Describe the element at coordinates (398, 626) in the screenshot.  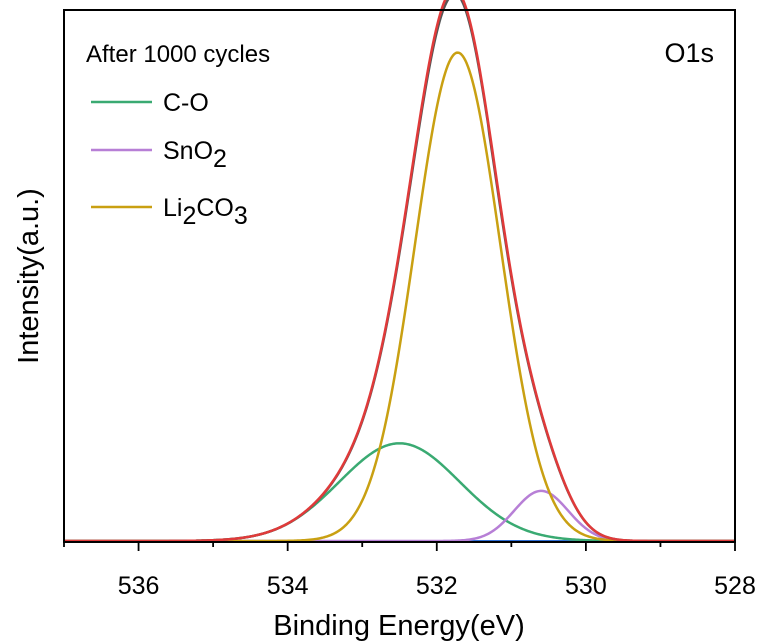
I see `x-axis-label: Binding Energy(eV)` at that location.